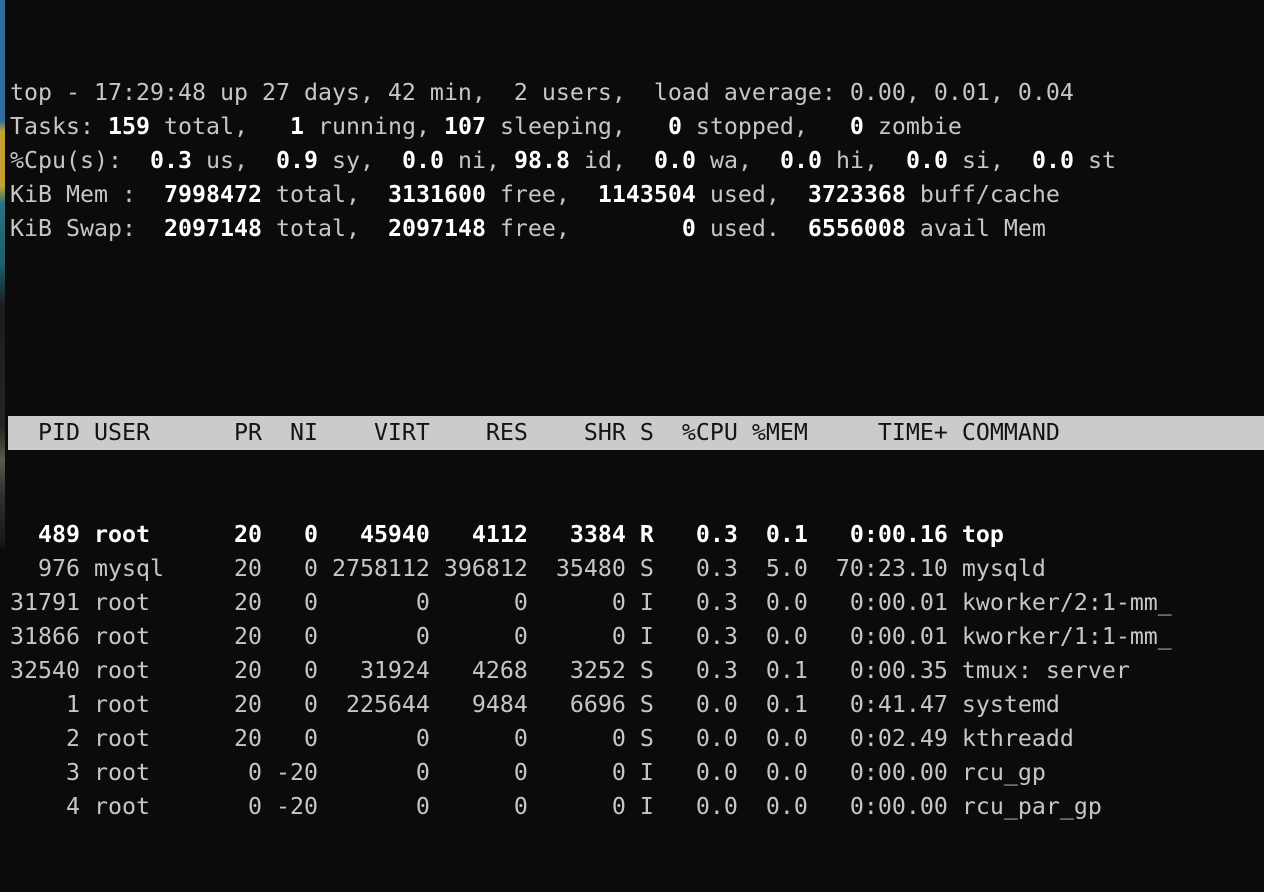 The image size is (1264, 892). What do you see at coordinates (359, 160) in the screenshot?
I see `summary-label: sy,` at bounding box center [359, 160].